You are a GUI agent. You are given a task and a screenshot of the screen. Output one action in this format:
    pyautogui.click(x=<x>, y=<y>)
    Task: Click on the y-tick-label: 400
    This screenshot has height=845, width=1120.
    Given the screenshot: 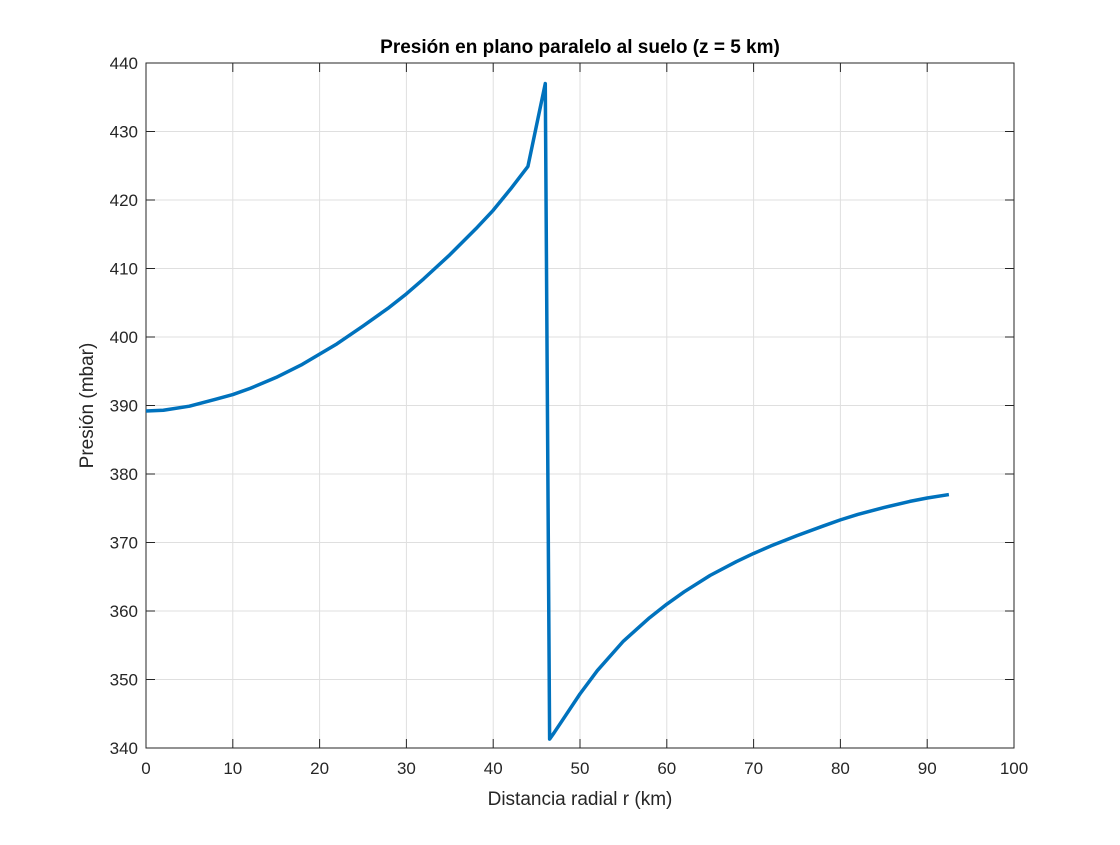 What is the action you would take?
    pyautogui.click(x=124, y=337)
    